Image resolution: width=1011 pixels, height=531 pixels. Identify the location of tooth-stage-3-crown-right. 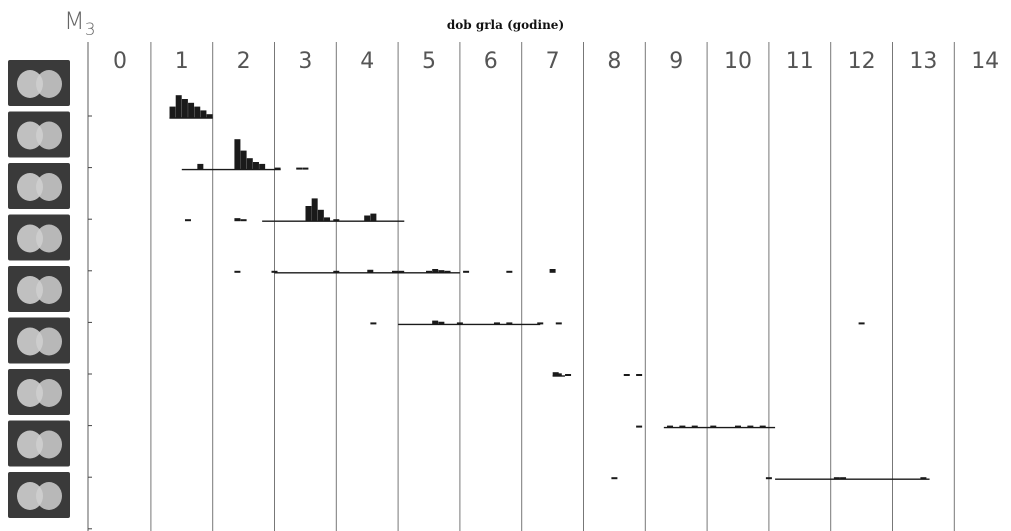
(49, 187).